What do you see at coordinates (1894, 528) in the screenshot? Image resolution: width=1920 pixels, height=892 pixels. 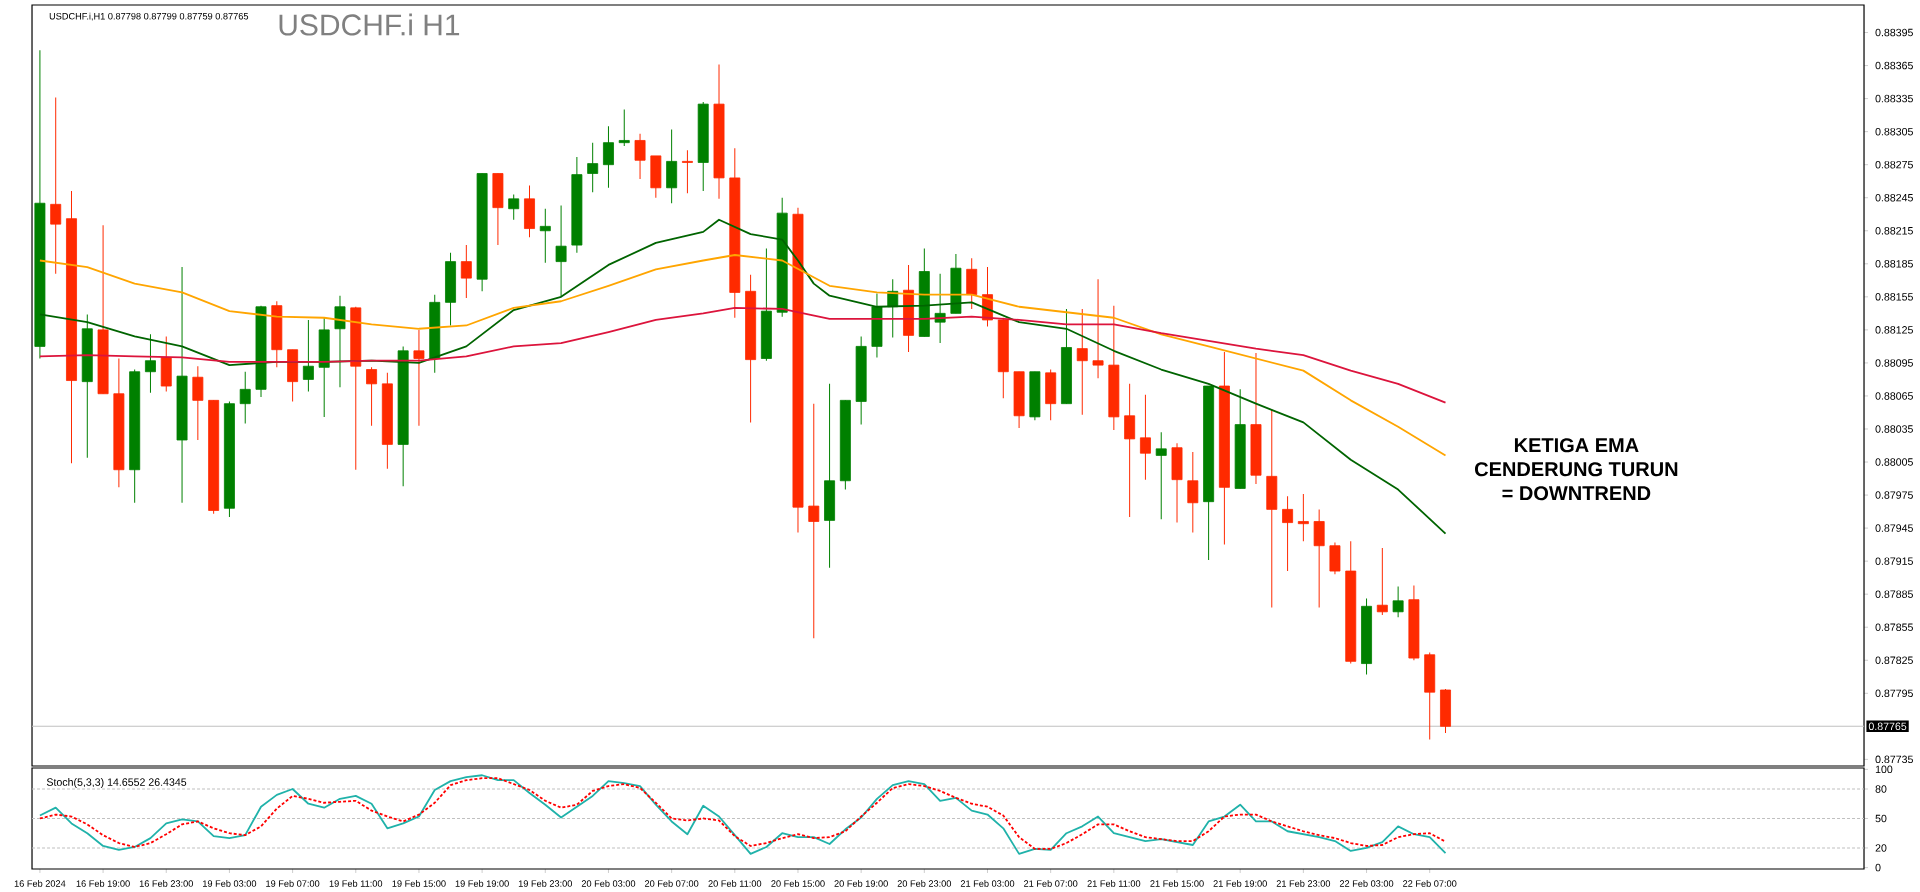 I see `y-tick-label: 0.87945` at bounding box center [1894, 528].